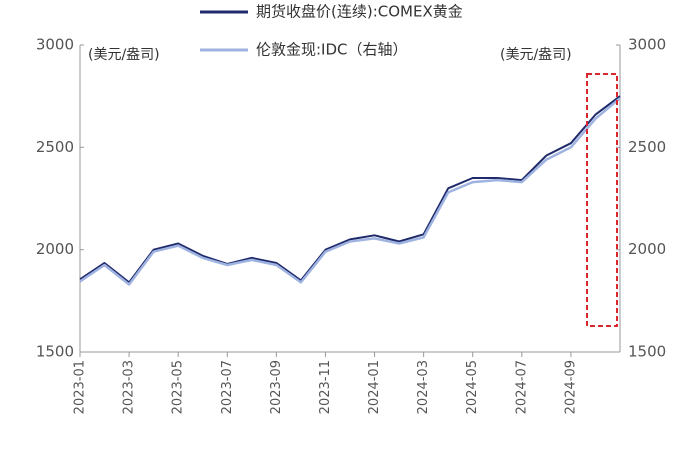  Describe the element at coordinates (647, 249) in the screenshot. I see `y2-tick-label: 2000` at that location.